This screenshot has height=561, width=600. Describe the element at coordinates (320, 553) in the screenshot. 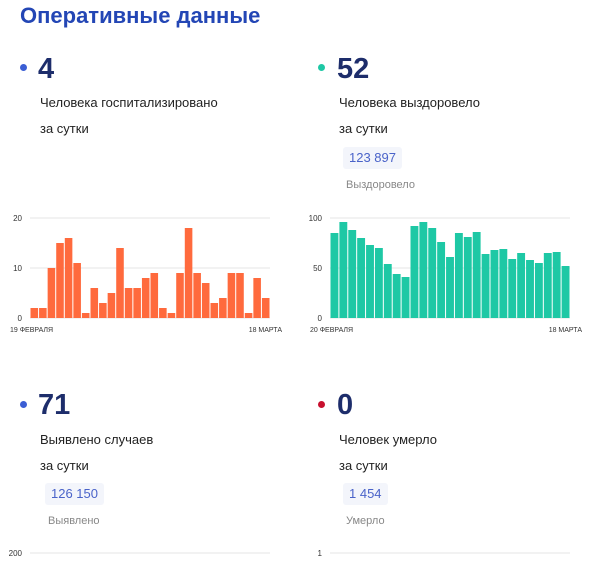

I see `y-tick-label: 1` at that location.